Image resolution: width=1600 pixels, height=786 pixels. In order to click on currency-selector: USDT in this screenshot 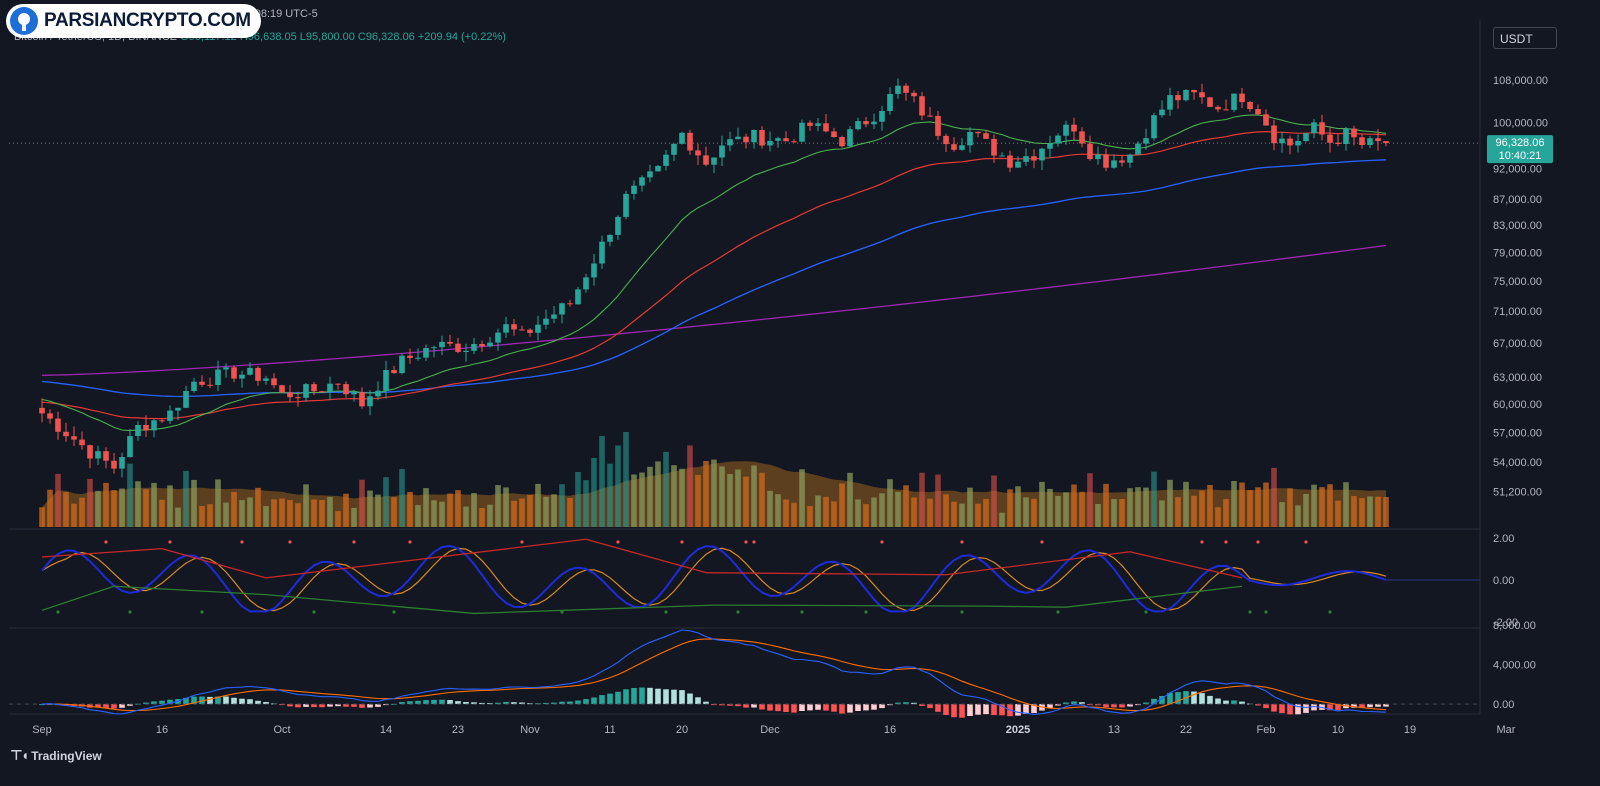, I will do `click(1525, 38)`.